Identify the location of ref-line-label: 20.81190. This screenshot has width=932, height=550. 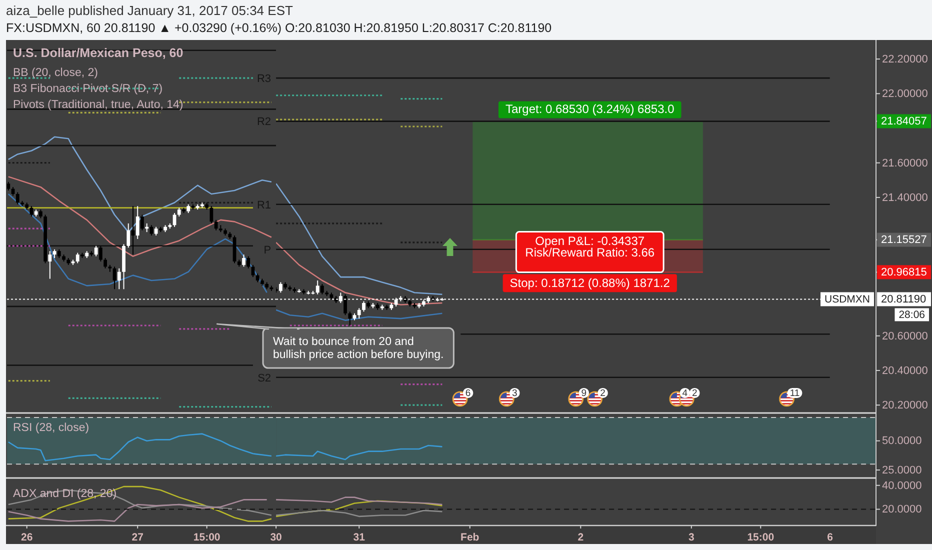
(903, 300).